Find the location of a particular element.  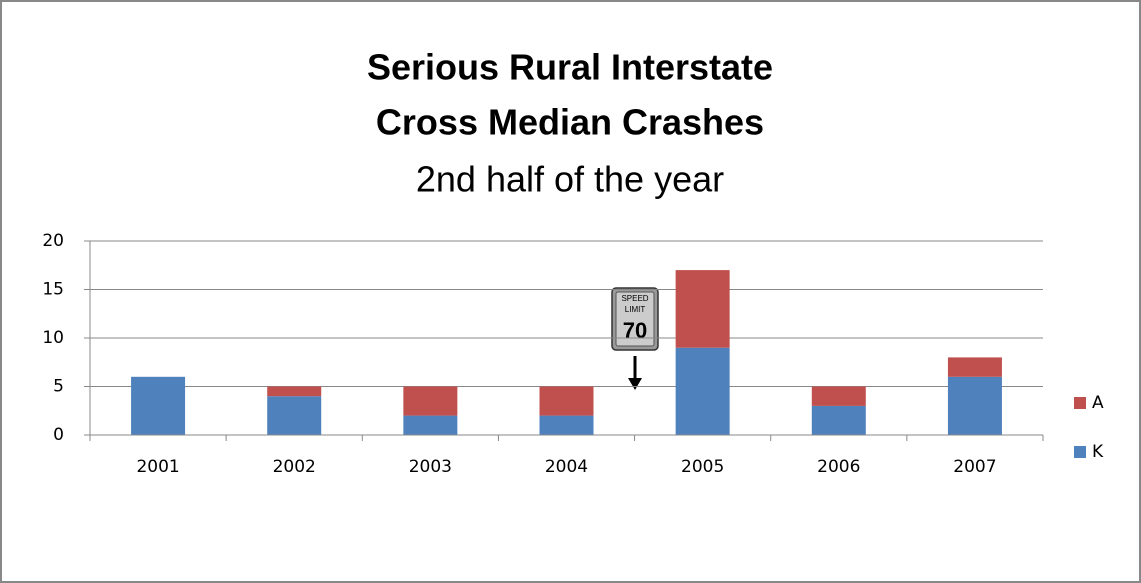

y-tick-label: 0 is located at coordinates (58, 435).